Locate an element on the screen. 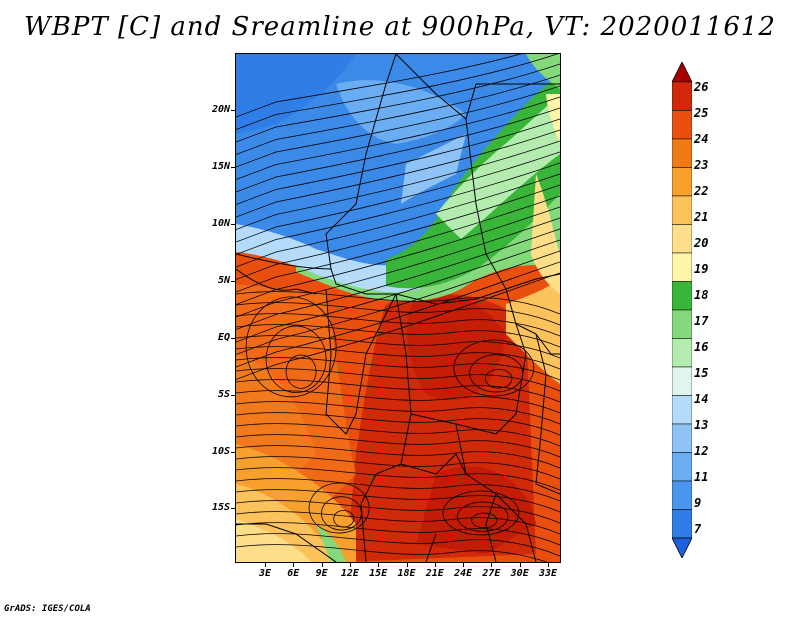 This screenshot has width=800, height=618. credit-text: GrADS: IGES/COLA is located at coordinates (47, 609).